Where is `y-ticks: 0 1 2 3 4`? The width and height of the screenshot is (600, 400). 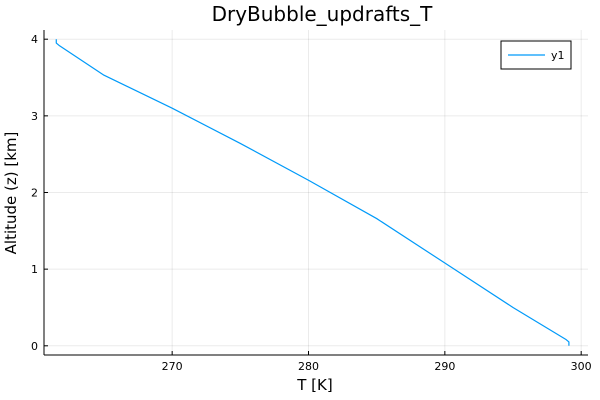
y-ticks: 0 1 2 3 4 is located at coordinates (39, 193).